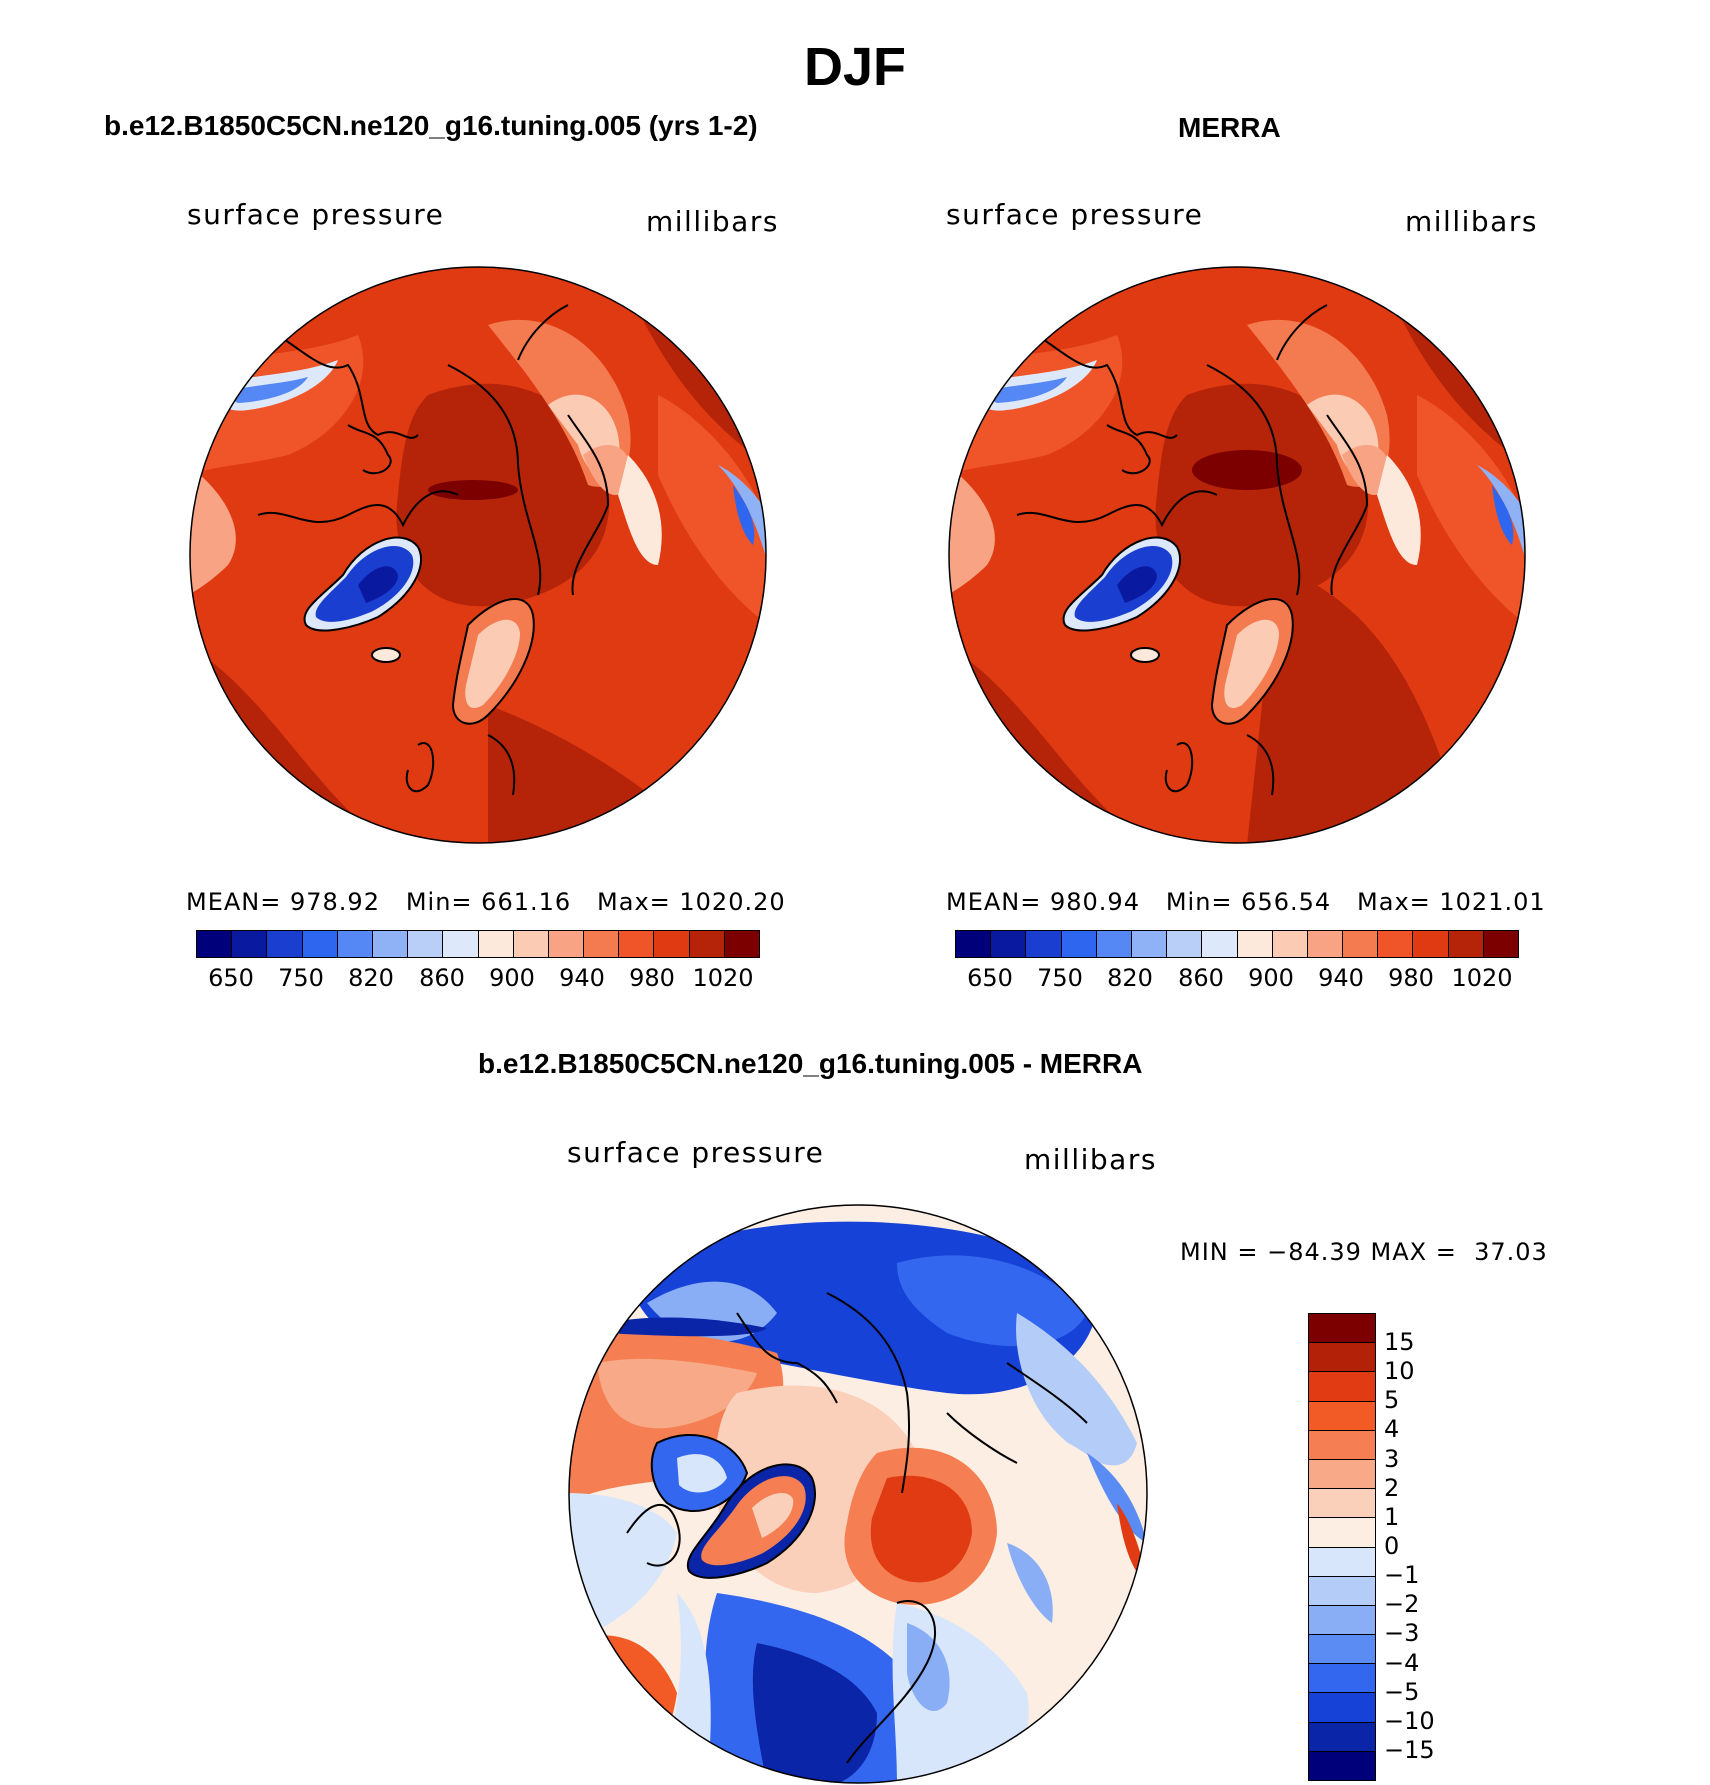  What do you see at coordinates (858, 1494) in the screenshot?
I see `diff-panel-polar-map` at bounding box center [858, 1494].